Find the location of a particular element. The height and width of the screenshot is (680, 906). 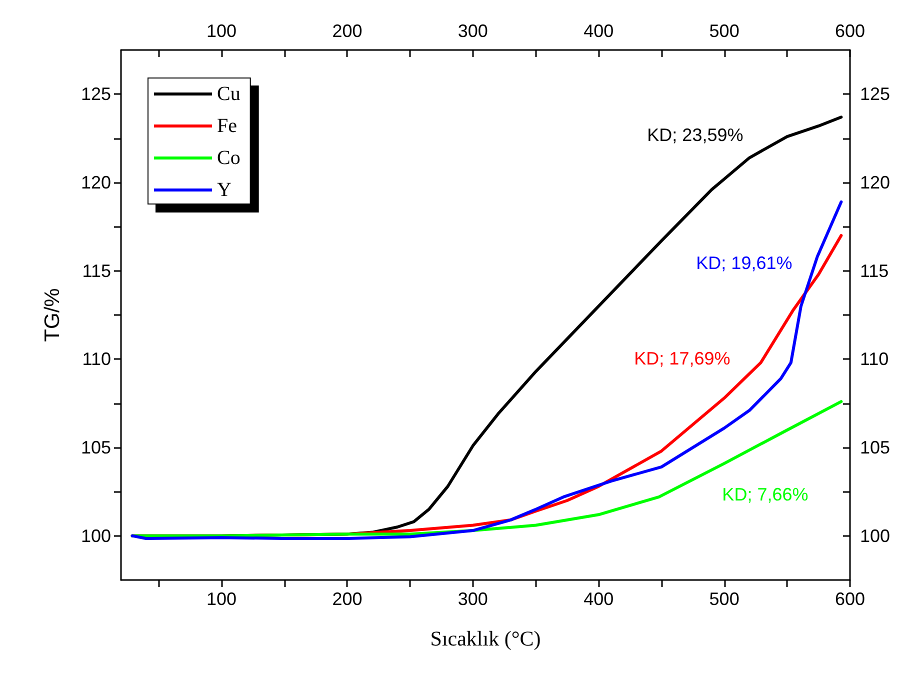

x-tick-label: 100 is located at coordinates (221, 599).